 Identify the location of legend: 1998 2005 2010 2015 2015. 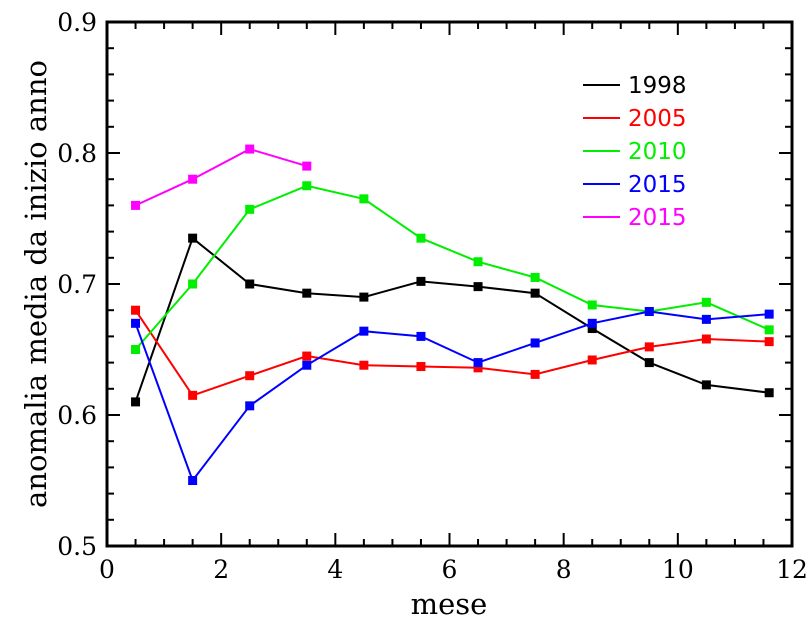
(635, 152).